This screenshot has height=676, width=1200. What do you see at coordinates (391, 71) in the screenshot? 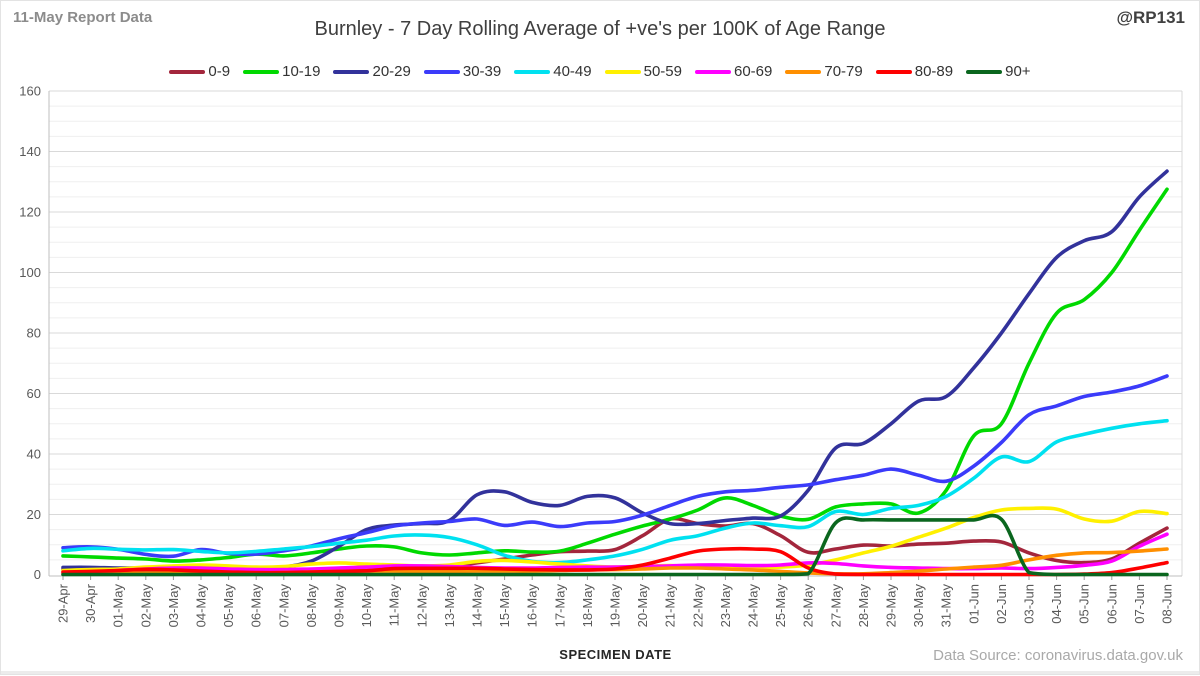
I see `legend-label: 20-29` at bounding box center [391, 71].